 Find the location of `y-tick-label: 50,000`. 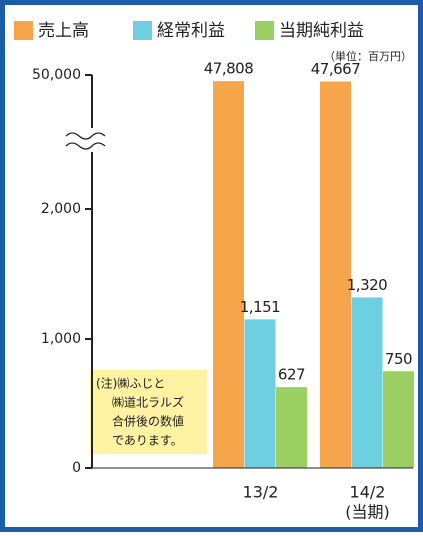

y-tick-label: 50,000 is located at coordinates (56, 75).